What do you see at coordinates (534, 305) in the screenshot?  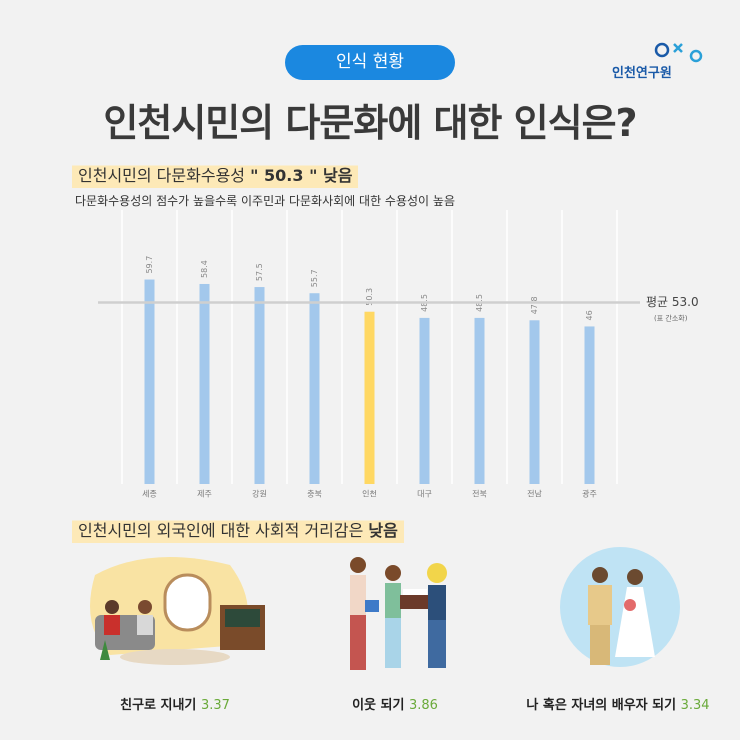 I see `value-label: 47.8` at bounding box center [534, 305].